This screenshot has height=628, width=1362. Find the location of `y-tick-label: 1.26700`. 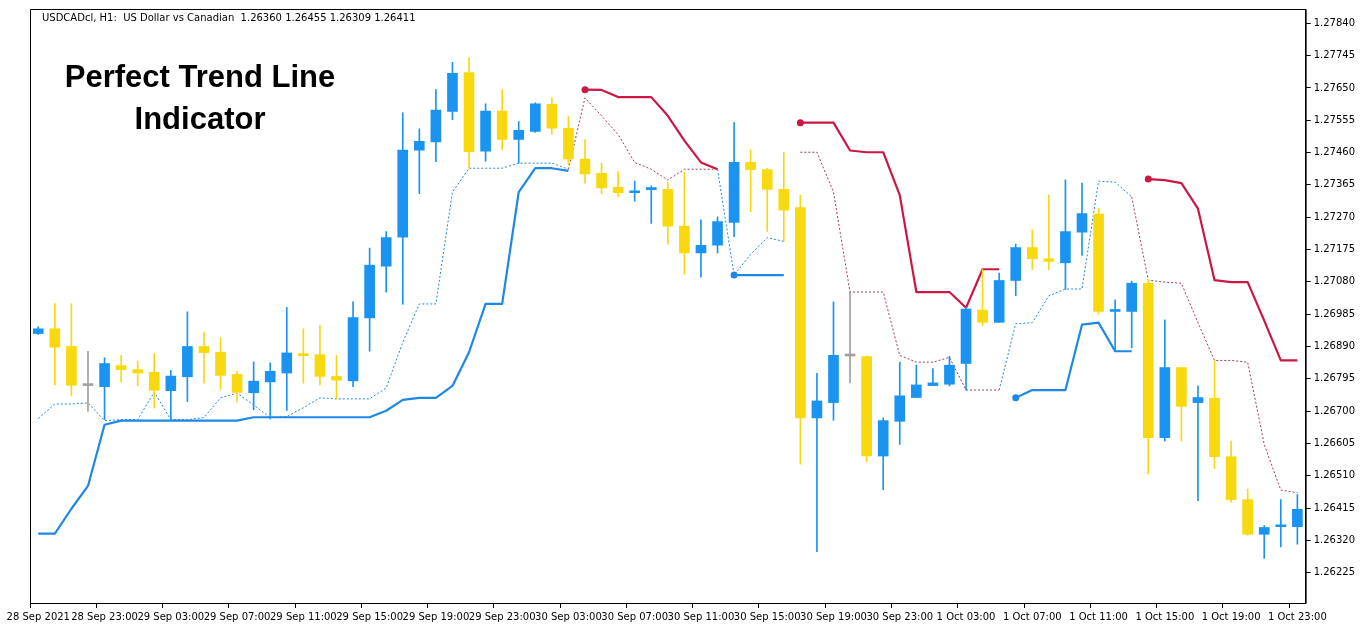

y-tick-label: 1.26700 is located at coordinates (1334, 410).